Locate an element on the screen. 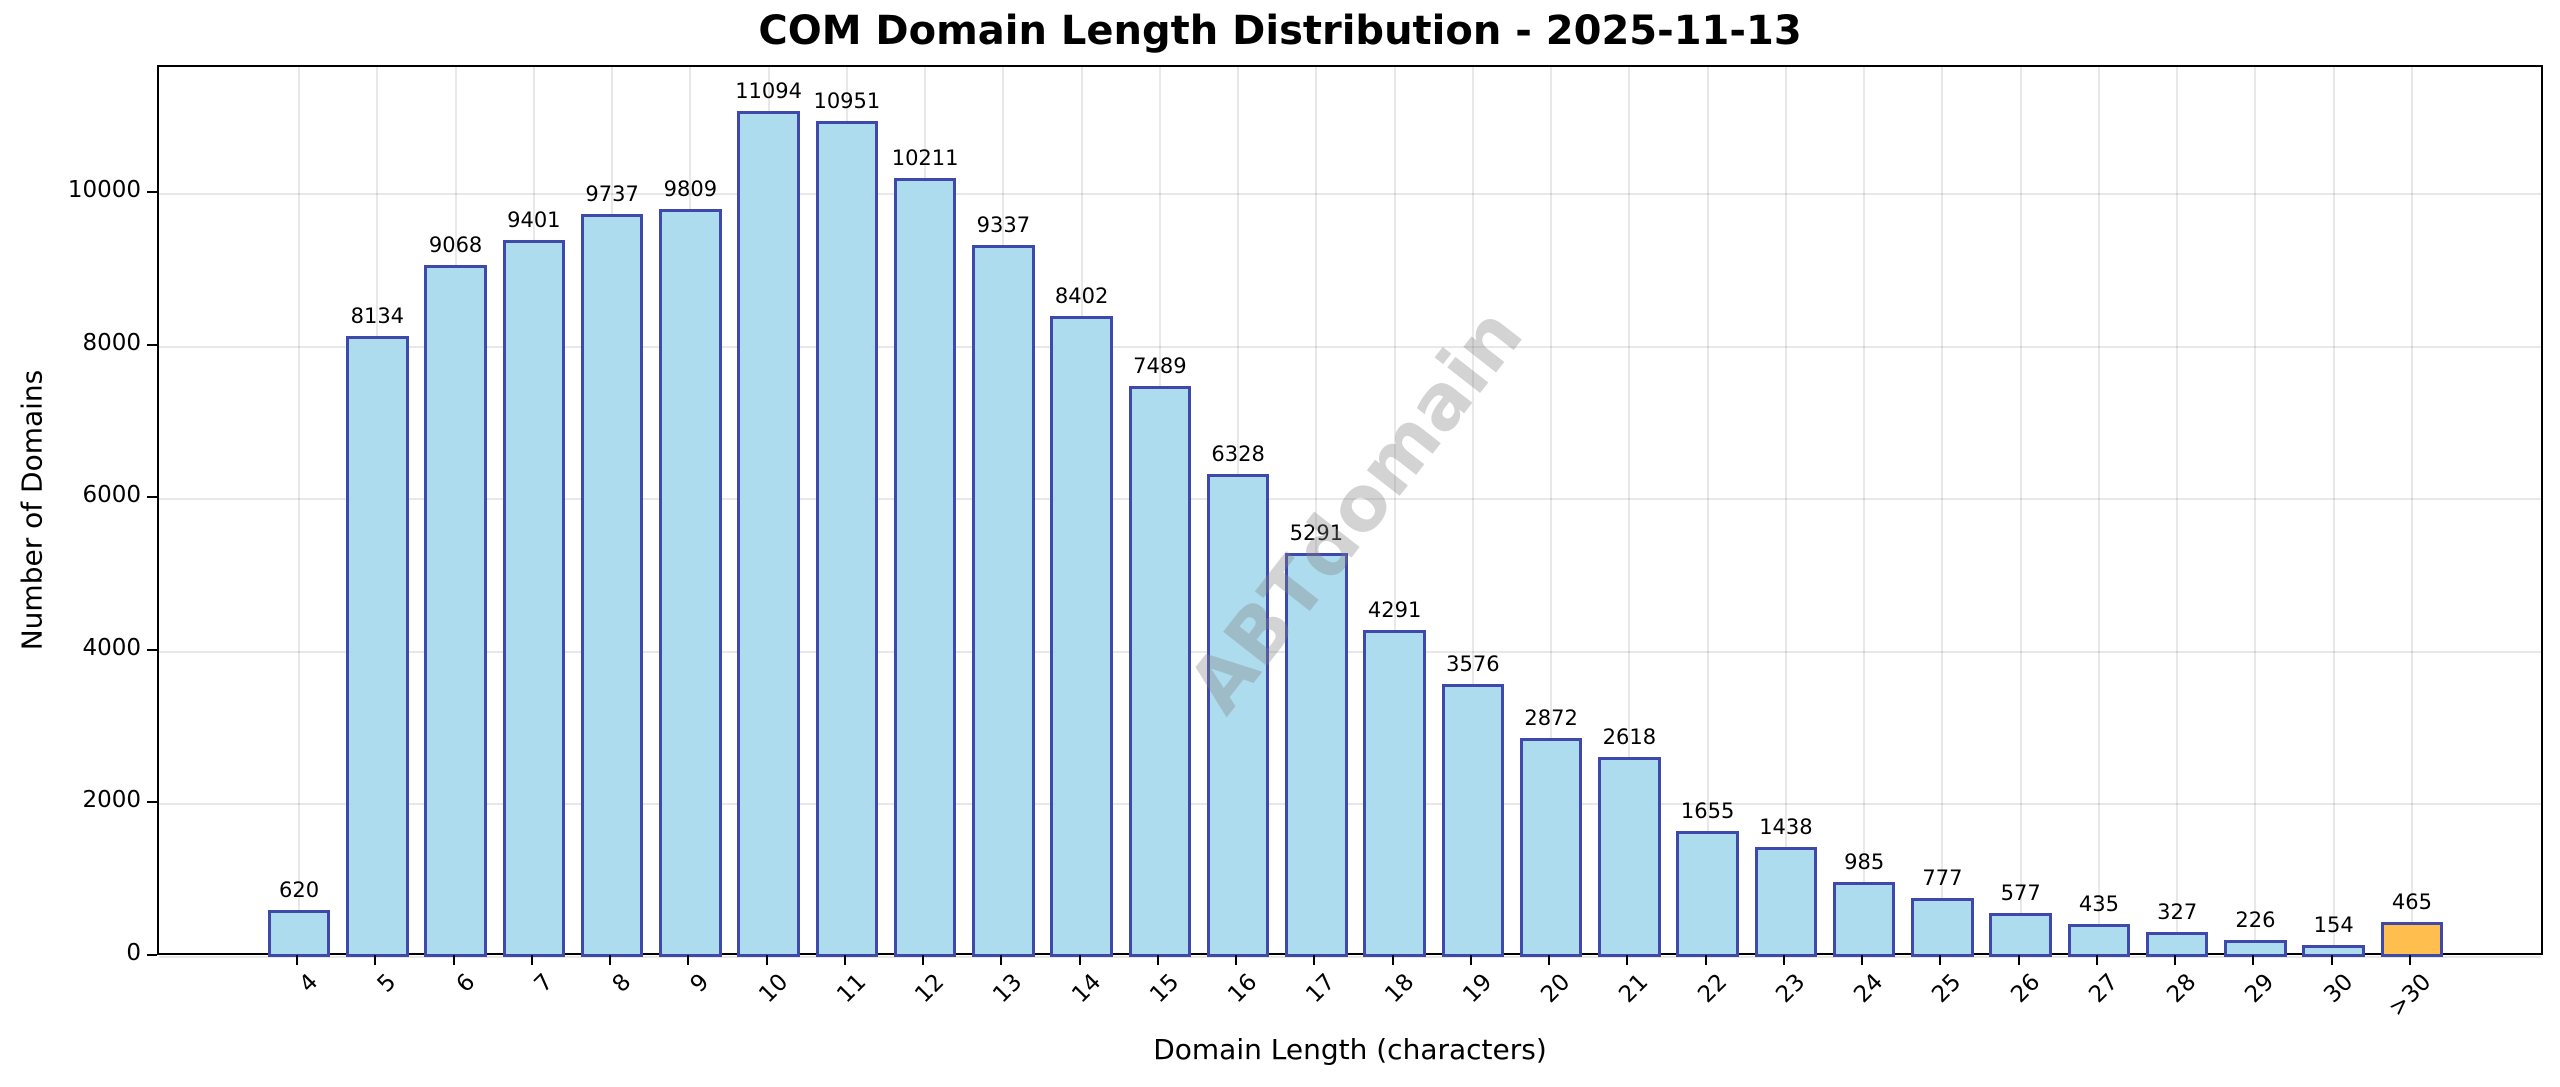 This screenshot has width=2560, height=1087. x-tick-label: 15 is located at coordinates (1165, 989).